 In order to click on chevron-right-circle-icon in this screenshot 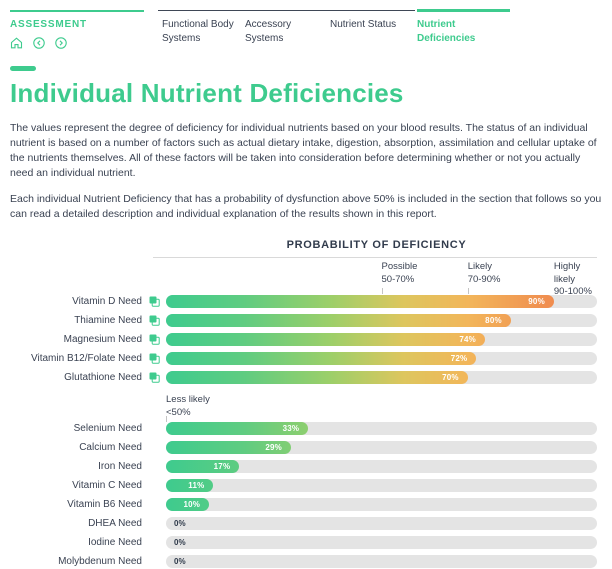, I will do `click(61, 43)`.